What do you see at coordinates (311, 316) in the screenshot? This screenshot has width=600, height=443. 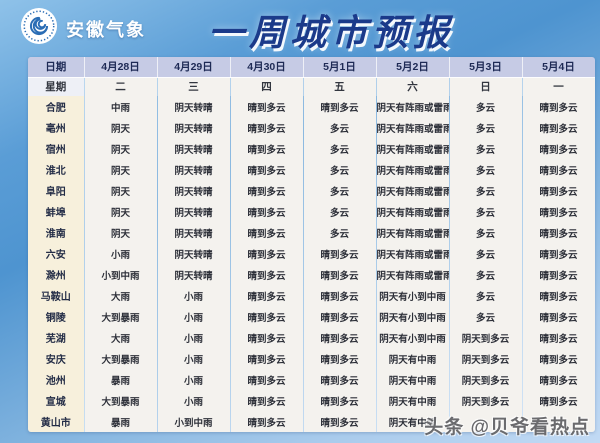 I see `city-forecast-row: 铜陵 大到暴雨 小雨 晴到多云 晴到多云 阴天有小到中雨 多云 晴到多云` at bounding box center [311, 316].